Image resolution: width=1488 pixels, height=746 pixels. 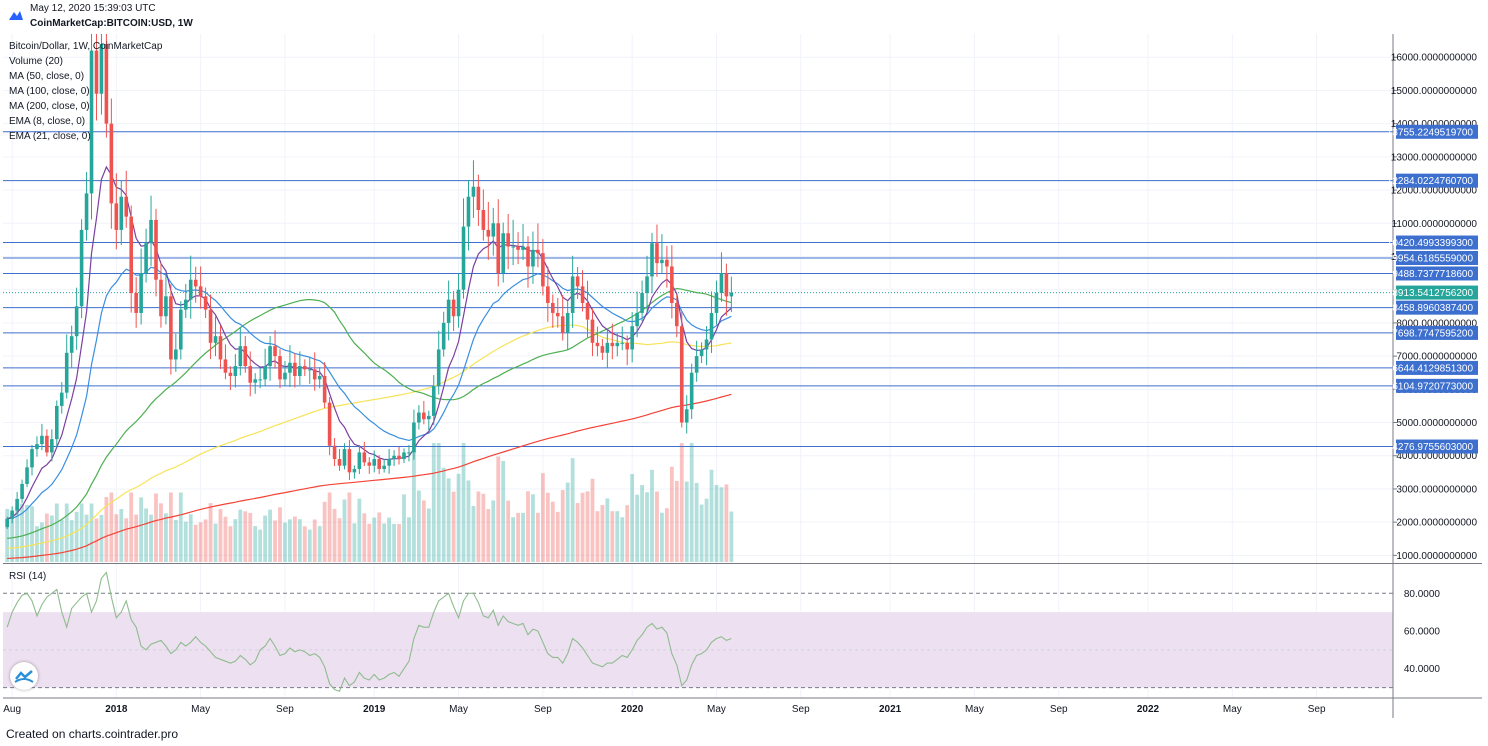 What do you see at coordinates (1432, 258) in the screenshot?
I see `level-label: 9954.6185559000` at bounding box center [1432, 258].